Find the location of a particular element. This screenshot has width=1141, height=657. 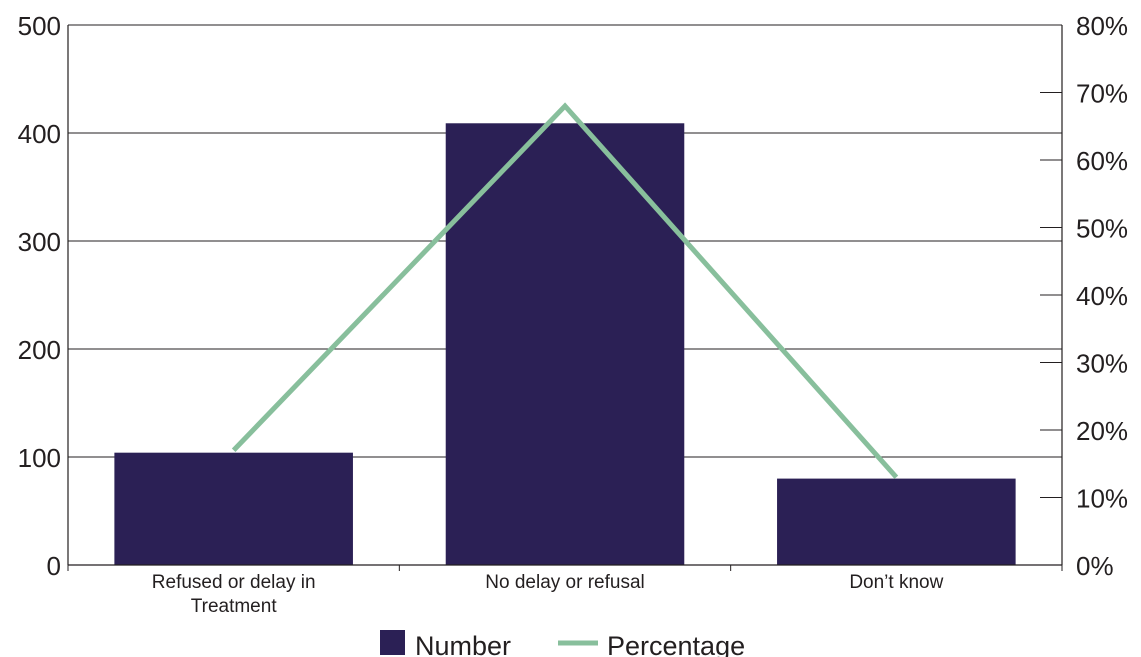

category-label: Don’t know is located at coordinates (896, 582).